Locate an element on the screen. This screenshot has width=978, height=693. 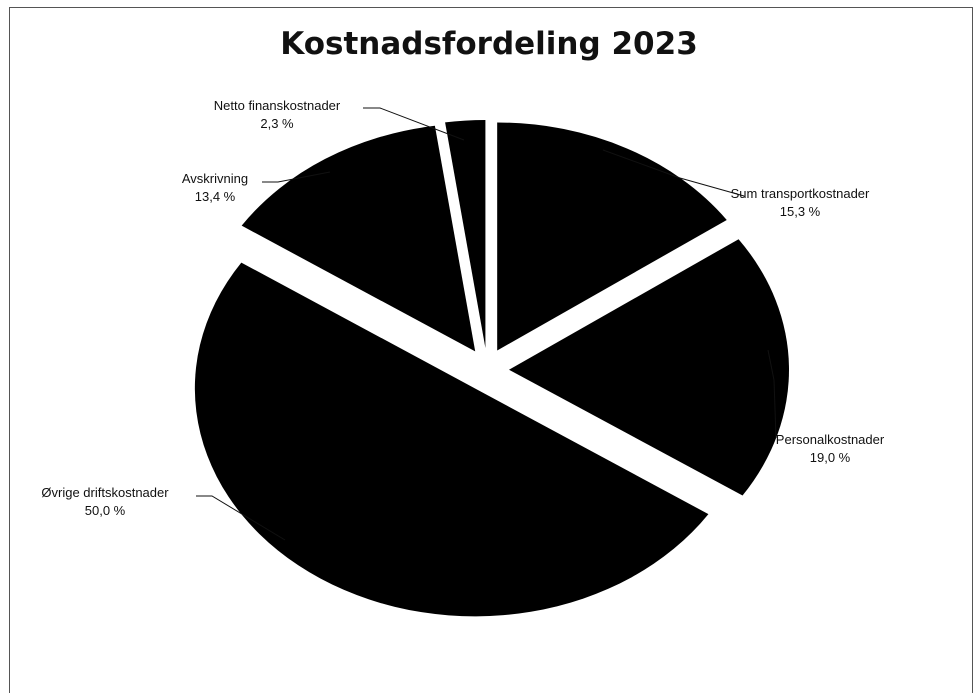
chart-title: Kostnadsfordeling 2023 is located at coordinates (489, 44).